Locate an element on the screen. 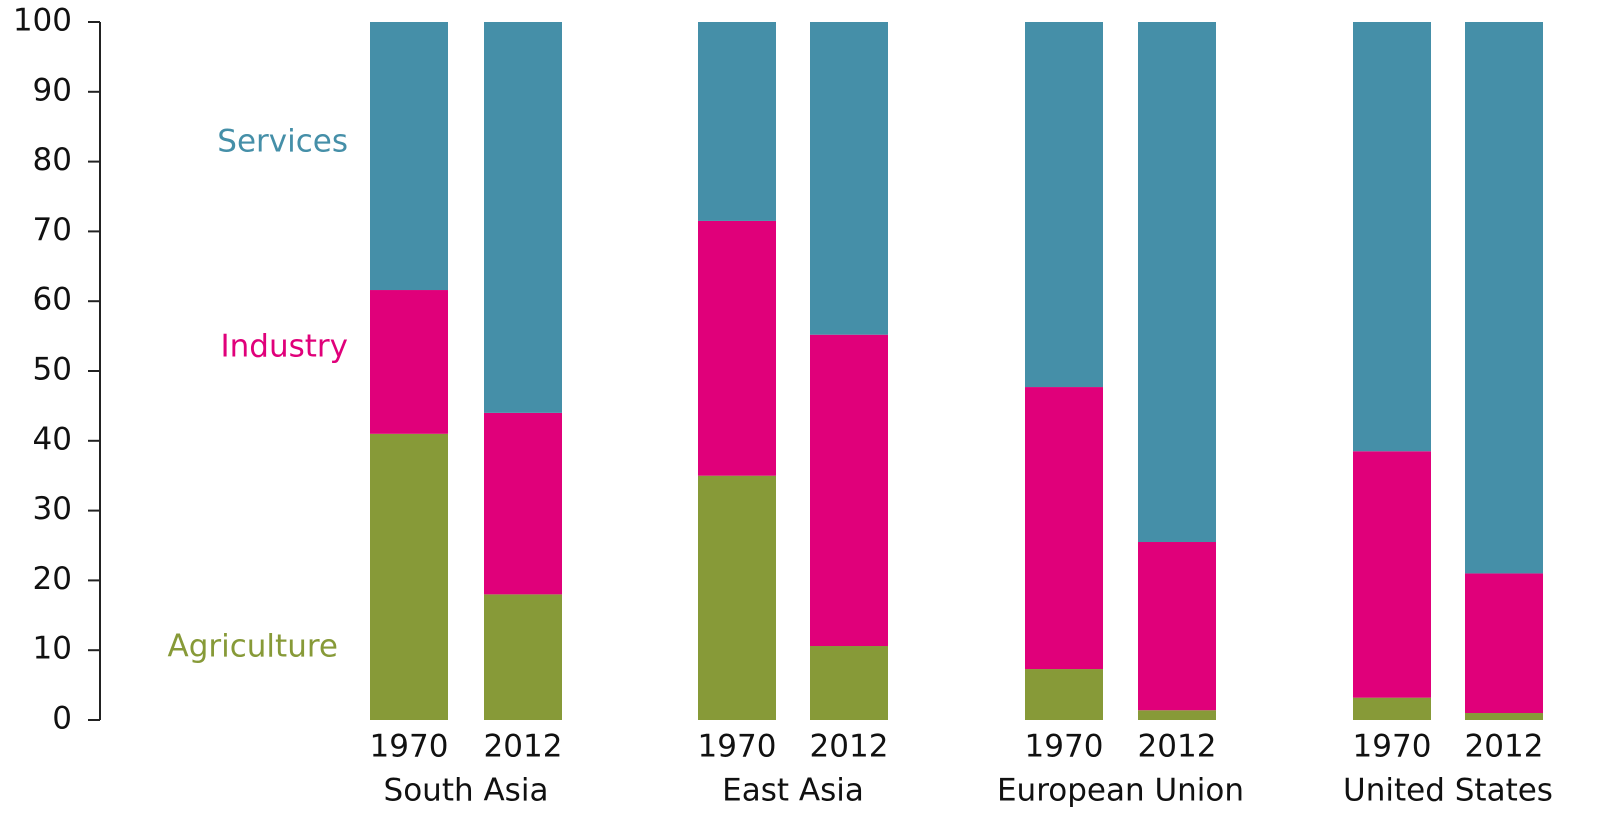  y-tick-label: 50 is located at coordinates (52, 370).